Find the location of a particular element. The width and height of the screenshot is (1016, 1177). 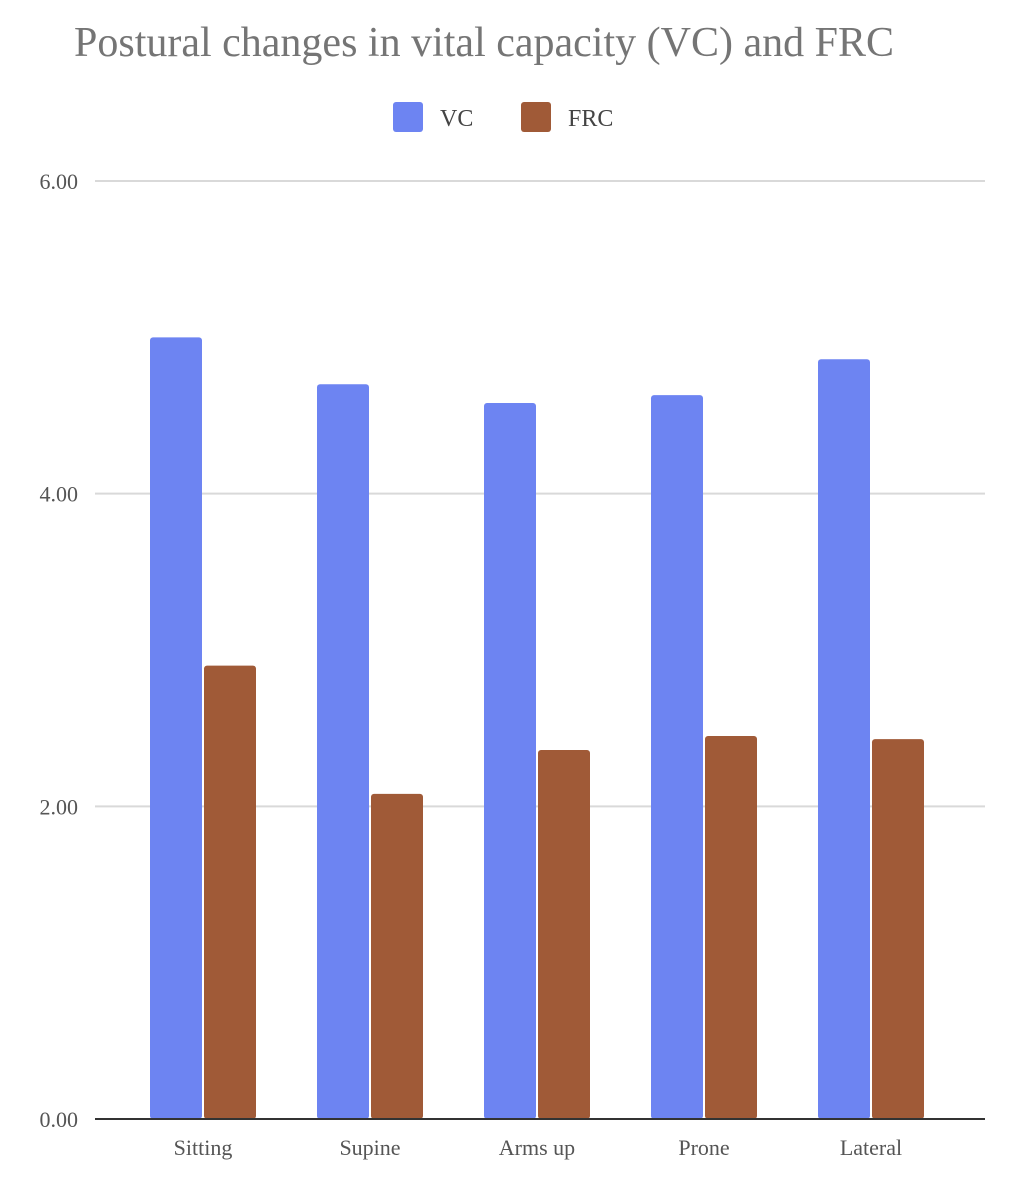

bar-vc-lateral is located at coordinates (844, 739).